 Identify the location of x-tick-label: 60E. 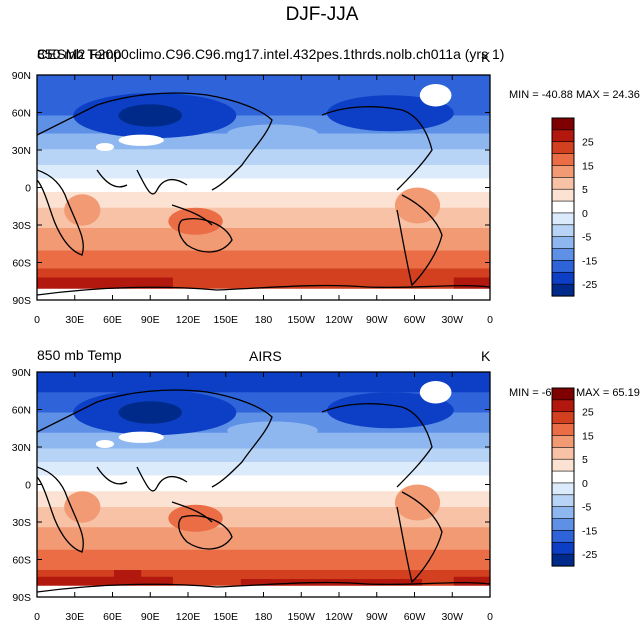
(112, 320).